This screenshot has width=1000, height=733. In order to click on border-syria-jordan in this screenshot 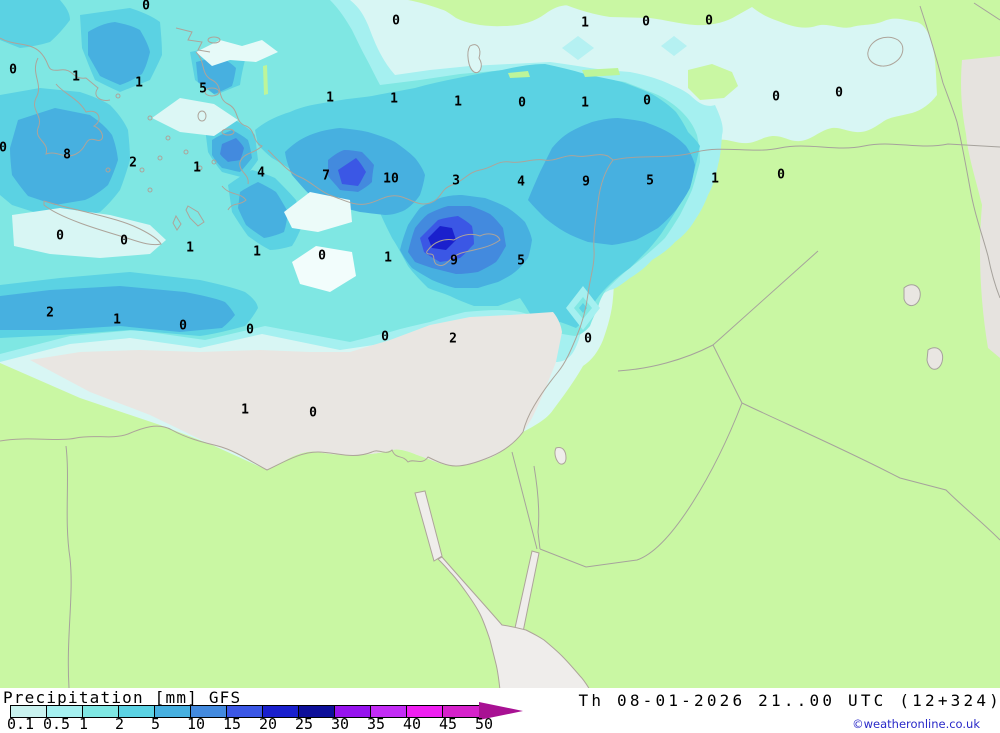, I will do `click(665, 358)`.